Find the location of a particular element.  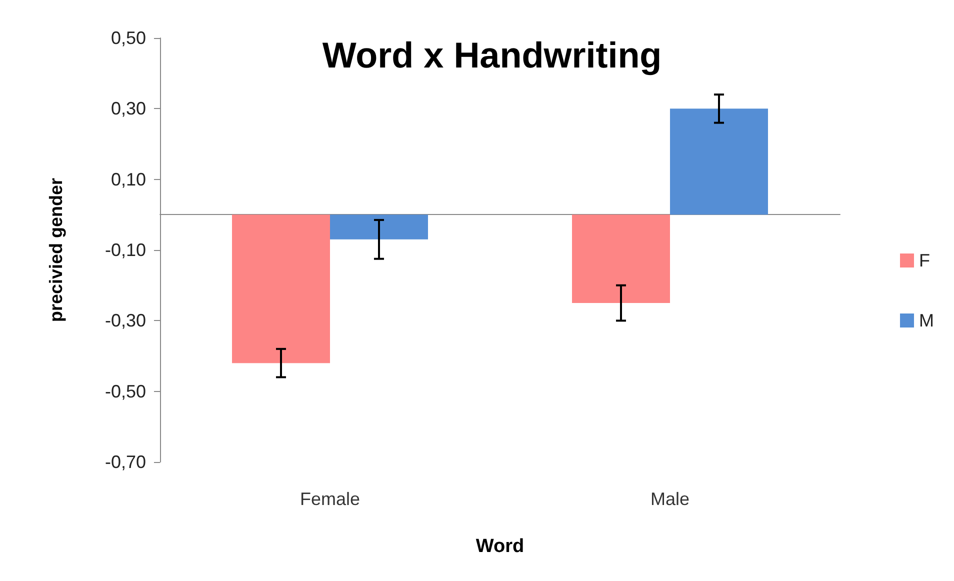

x-axis-title: Word is located at coordinates (500, 546).